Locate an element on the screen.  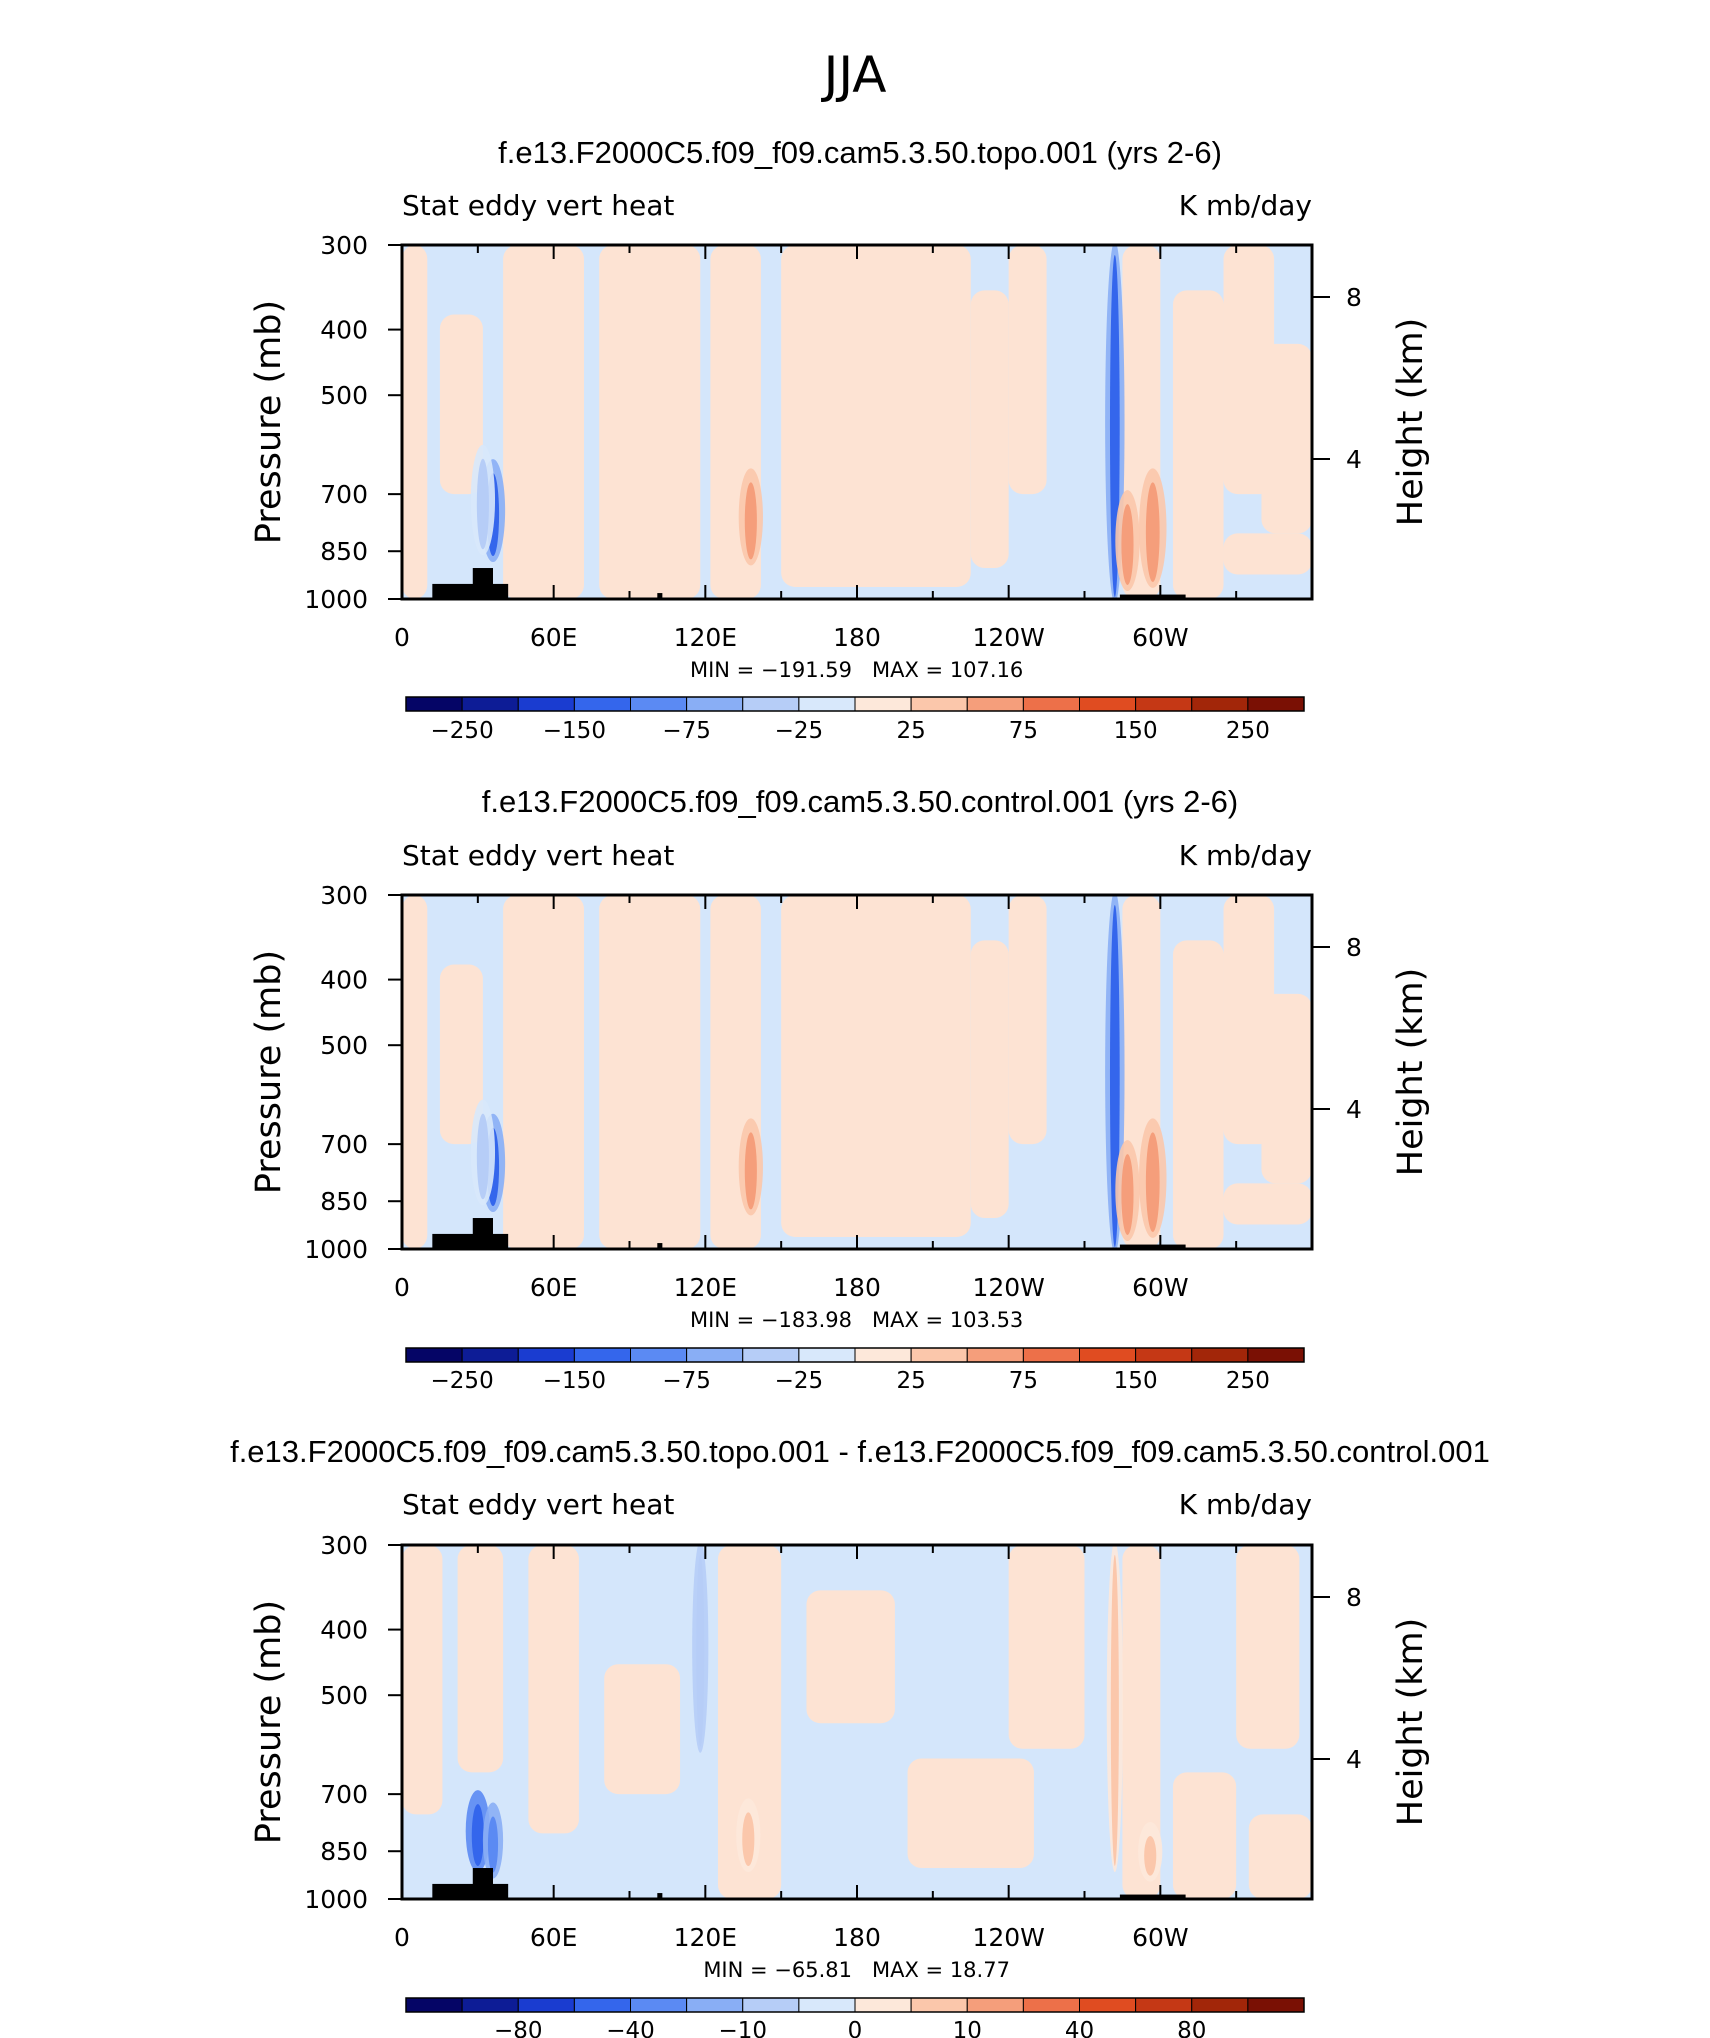
y2-axis-title: Height (km) is located at coordinates (1411, 422).